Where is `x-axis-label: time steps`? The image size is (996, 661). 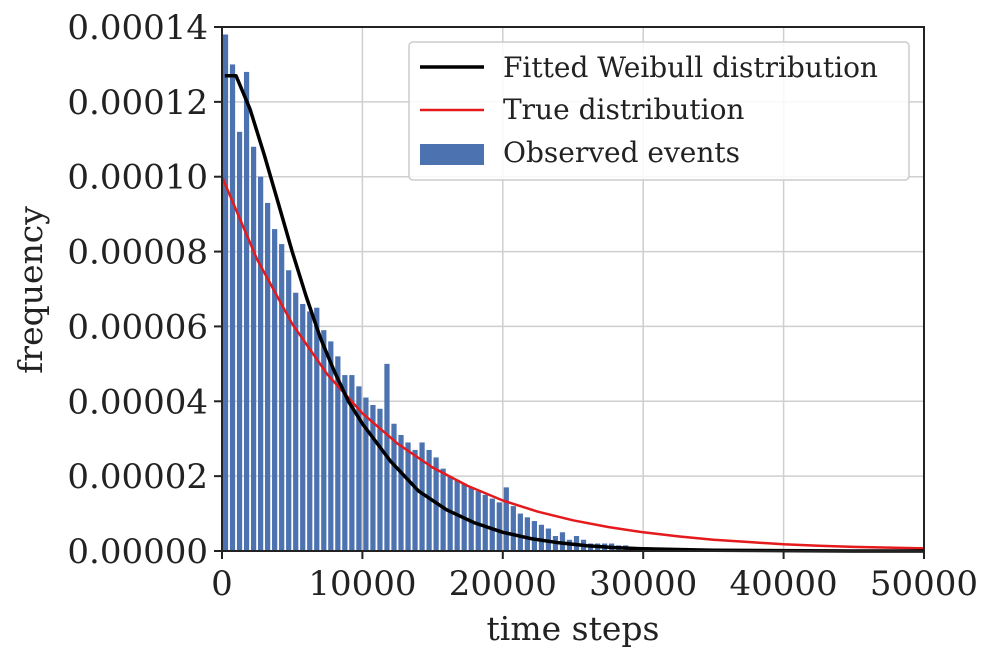 x-axis-label: time steps is located at coordinates (573, 628).